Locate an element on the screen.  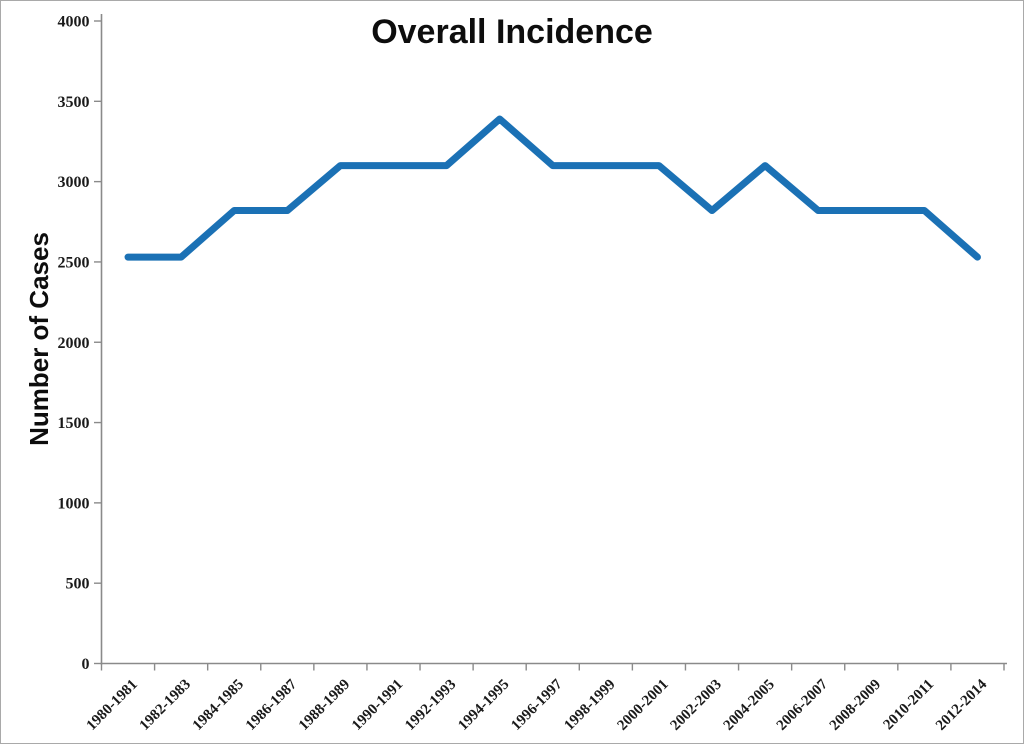
chart-title: Overall Incidence is located at coordinates (512, 32).